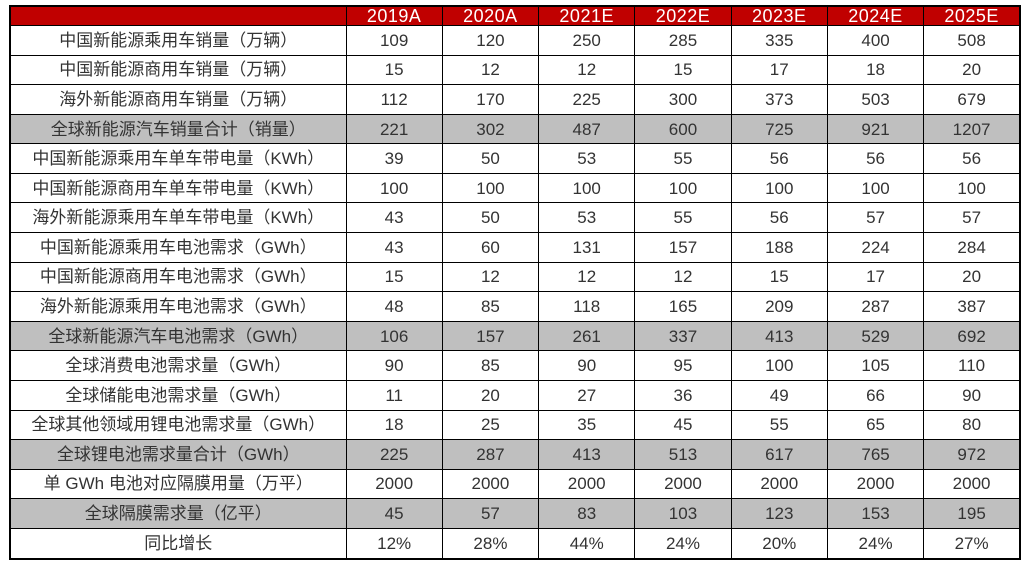 The width and height of the screenshot is (1026, 567). What do you see at coordinates (515, 188) in the screenshot?
I see `table-row: 中国新能源商用车单车带电量（KWh） 100 100 100 100 100 100 100` at bounding box center [515, 188].